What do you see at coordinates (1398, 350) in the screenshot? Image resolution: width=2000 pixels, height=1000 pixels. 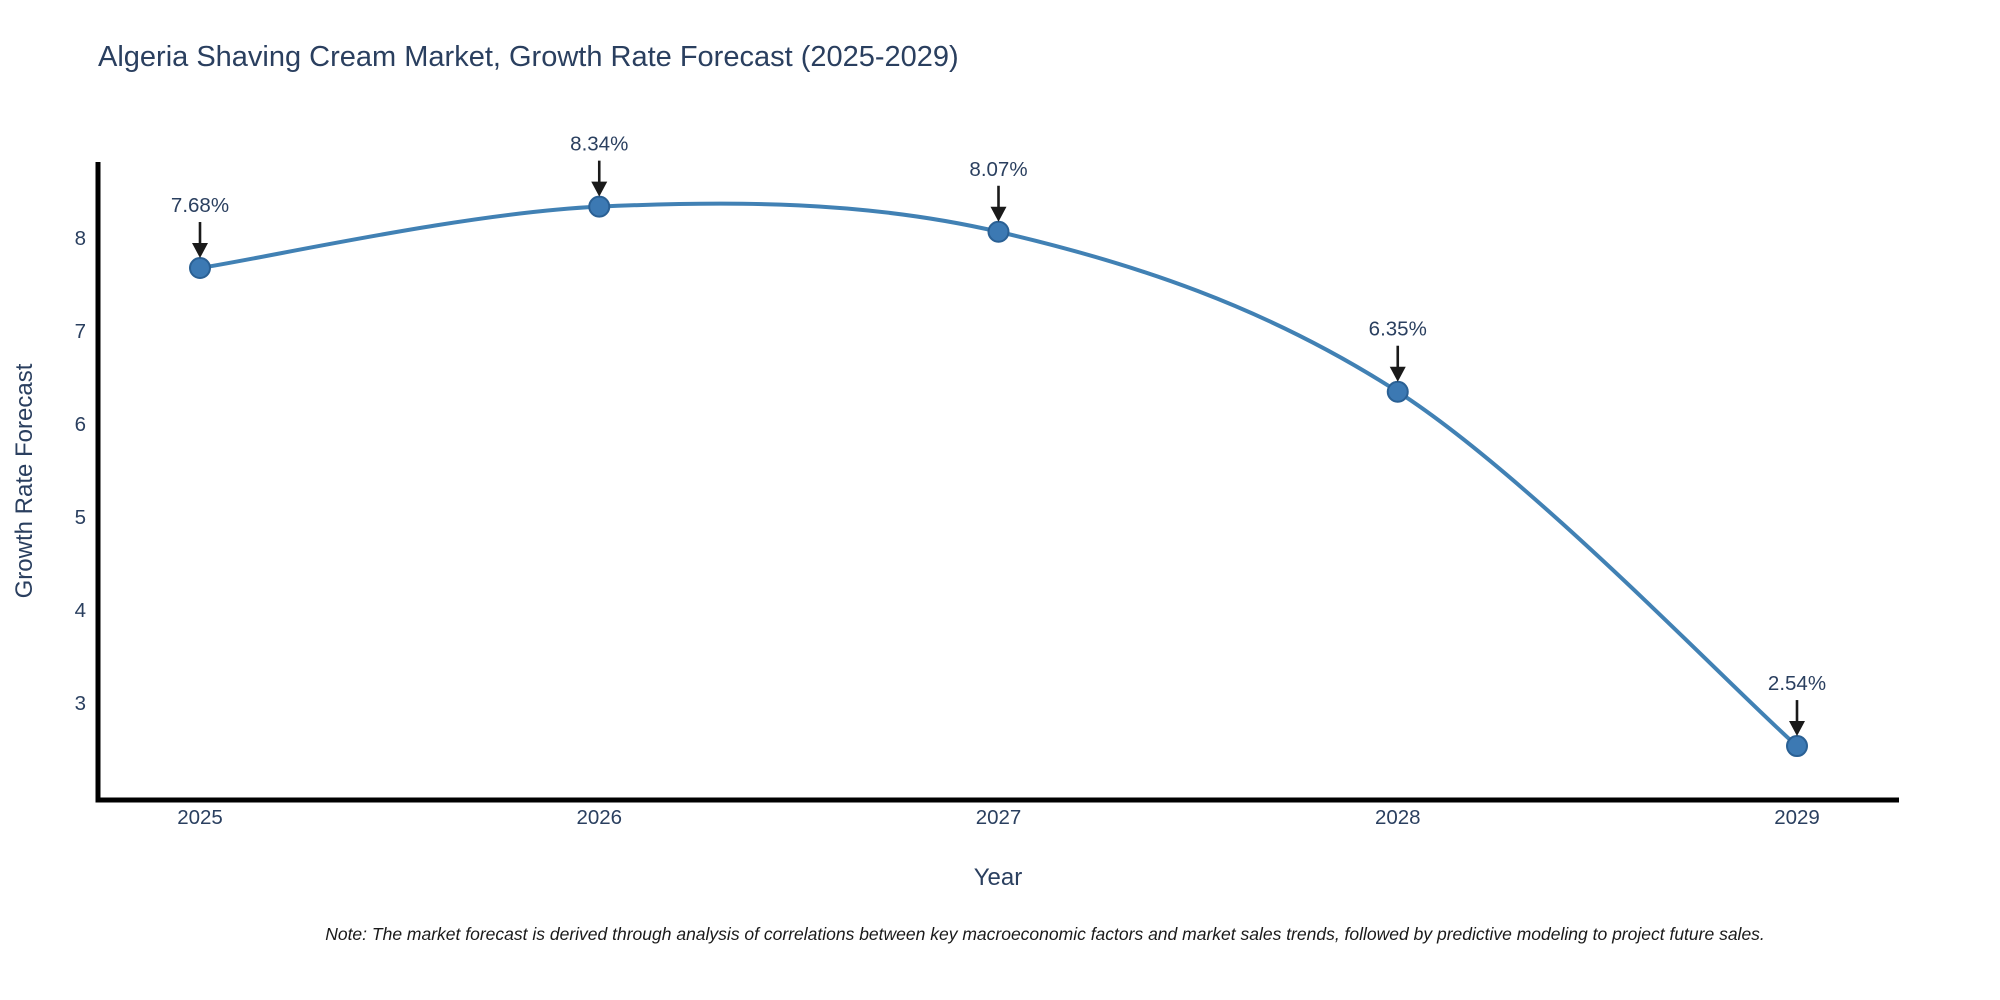 I see `data-point-annotation: 6.35%` at bounding box center [1398, 350].